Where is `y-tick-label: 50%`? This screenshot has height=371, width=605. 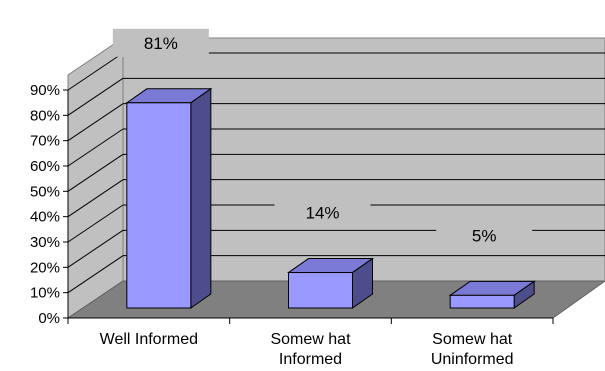
y-tick-label: 50% is located at coordinates (45, 191).